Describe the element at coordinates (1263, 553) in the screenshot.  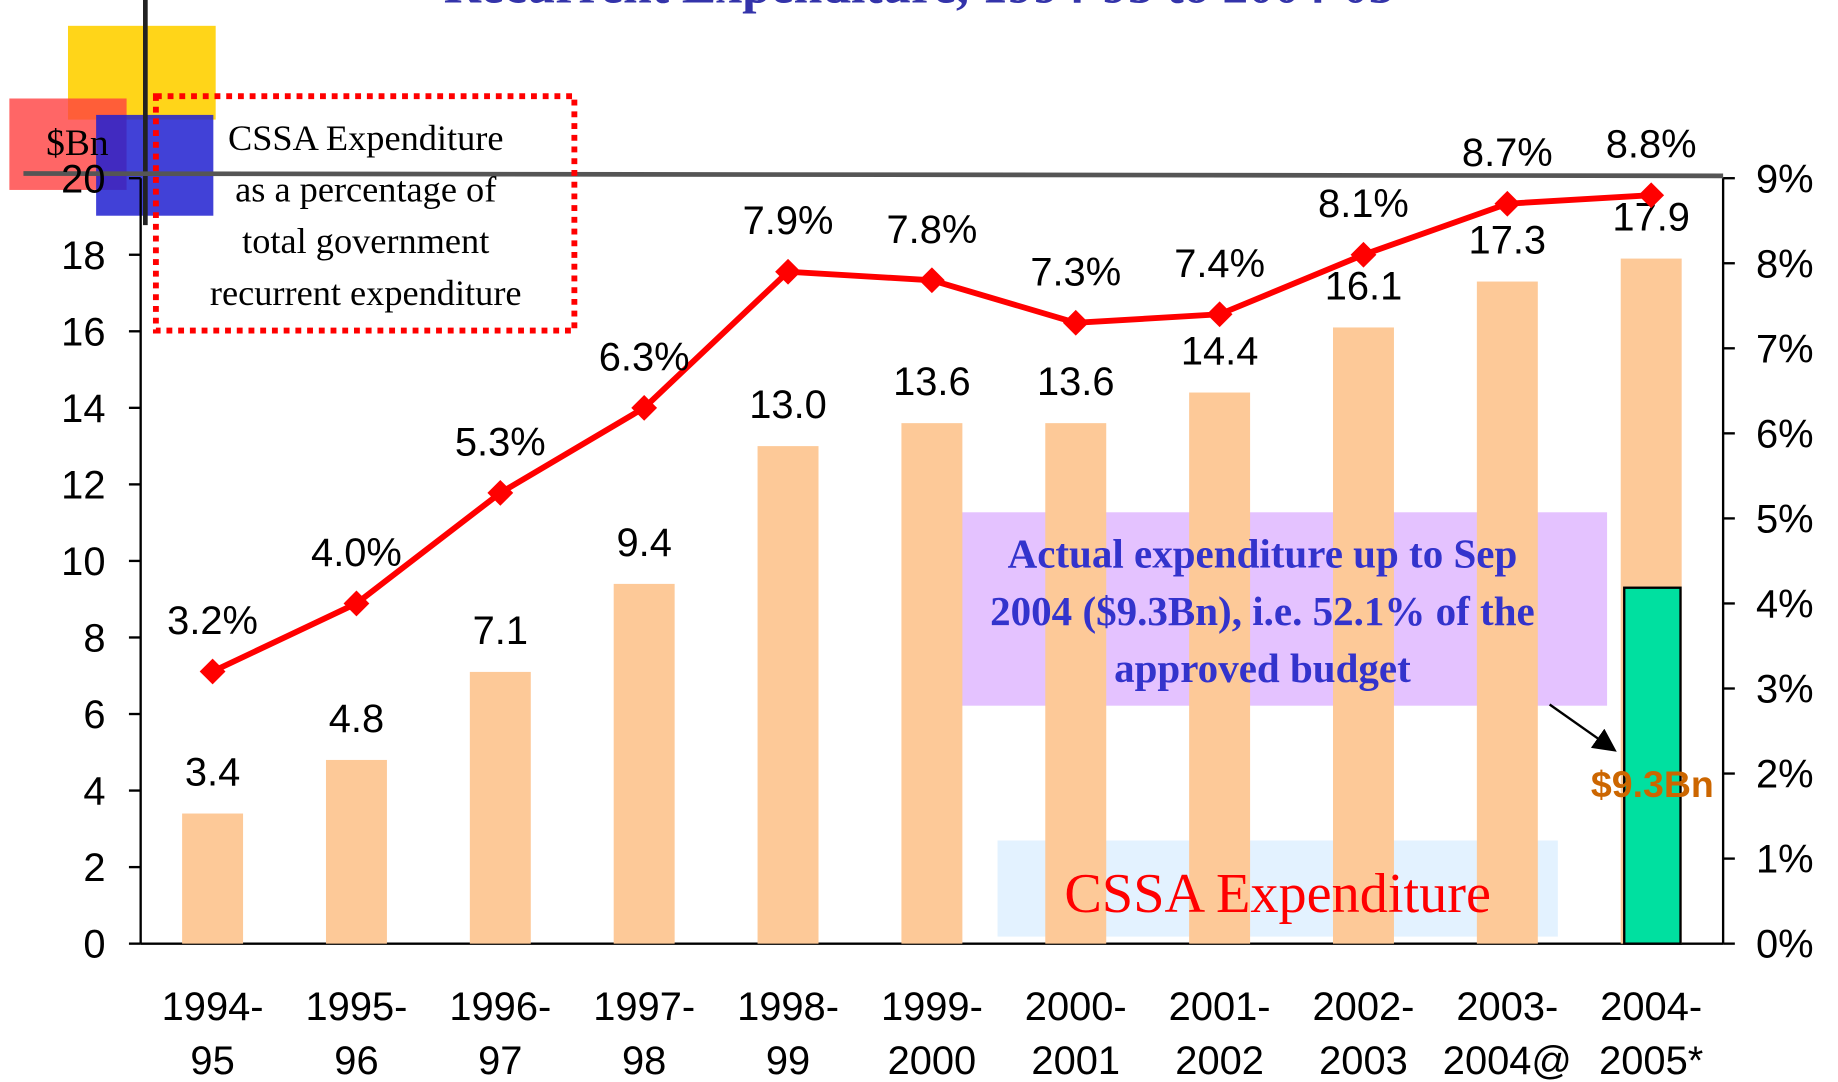
I see `annotation-note-text: Actual expenditure up to Sep` at that location.